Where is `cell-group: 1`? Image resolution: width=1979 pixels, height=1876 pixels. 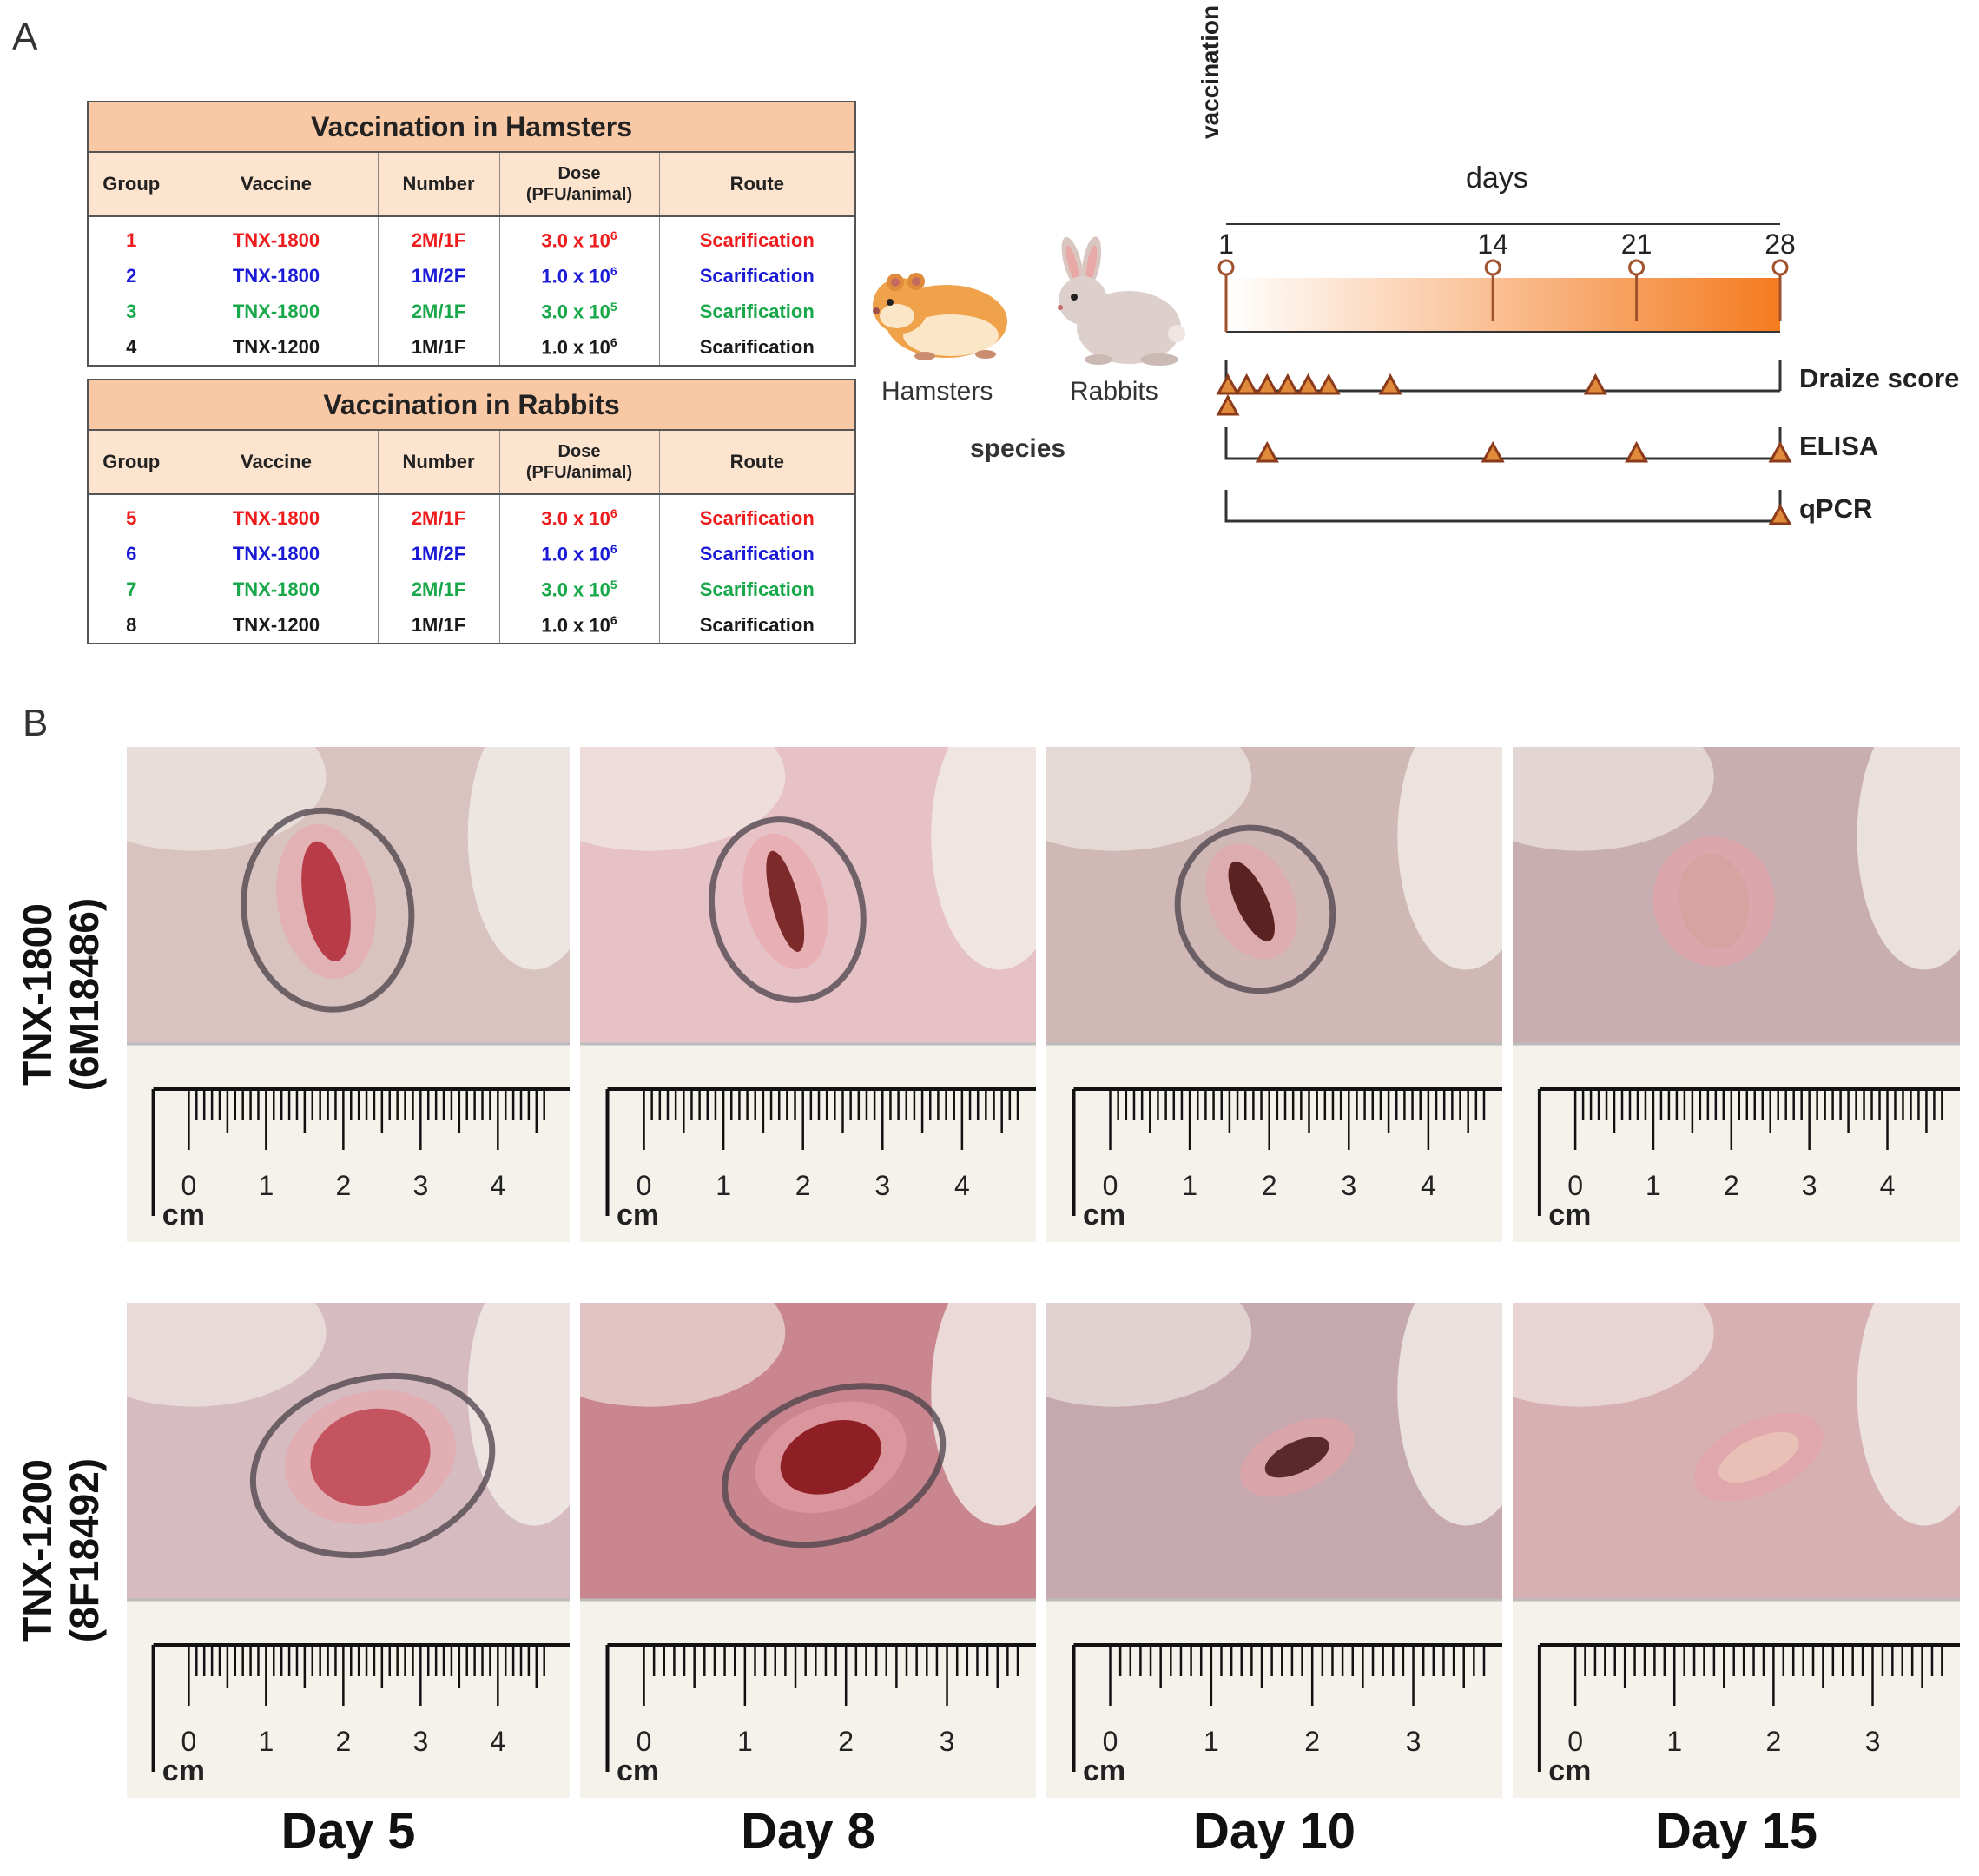
cell-group: 1 is located at coordinates (131, 237).